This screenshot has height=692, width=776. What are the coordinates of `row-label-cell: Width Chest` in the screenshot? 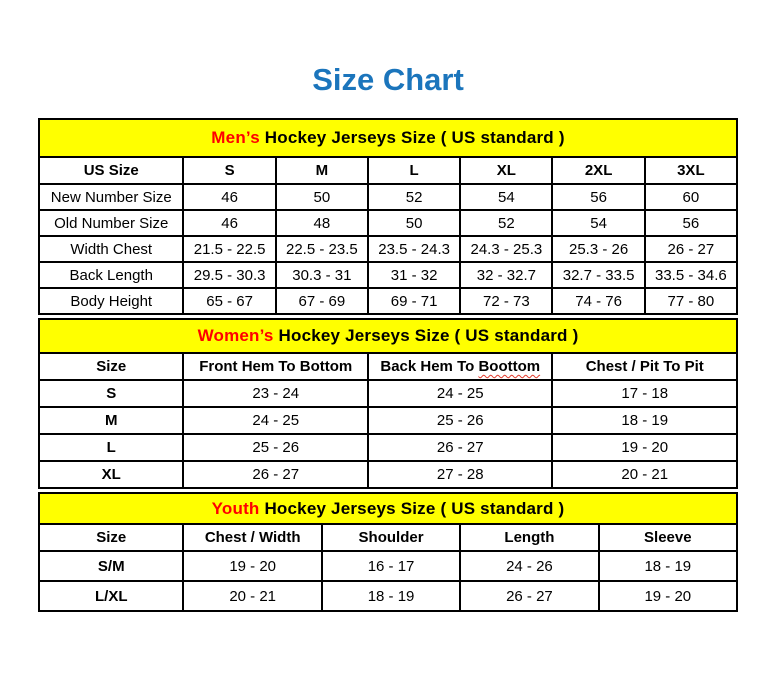 It's located at (111, 249).